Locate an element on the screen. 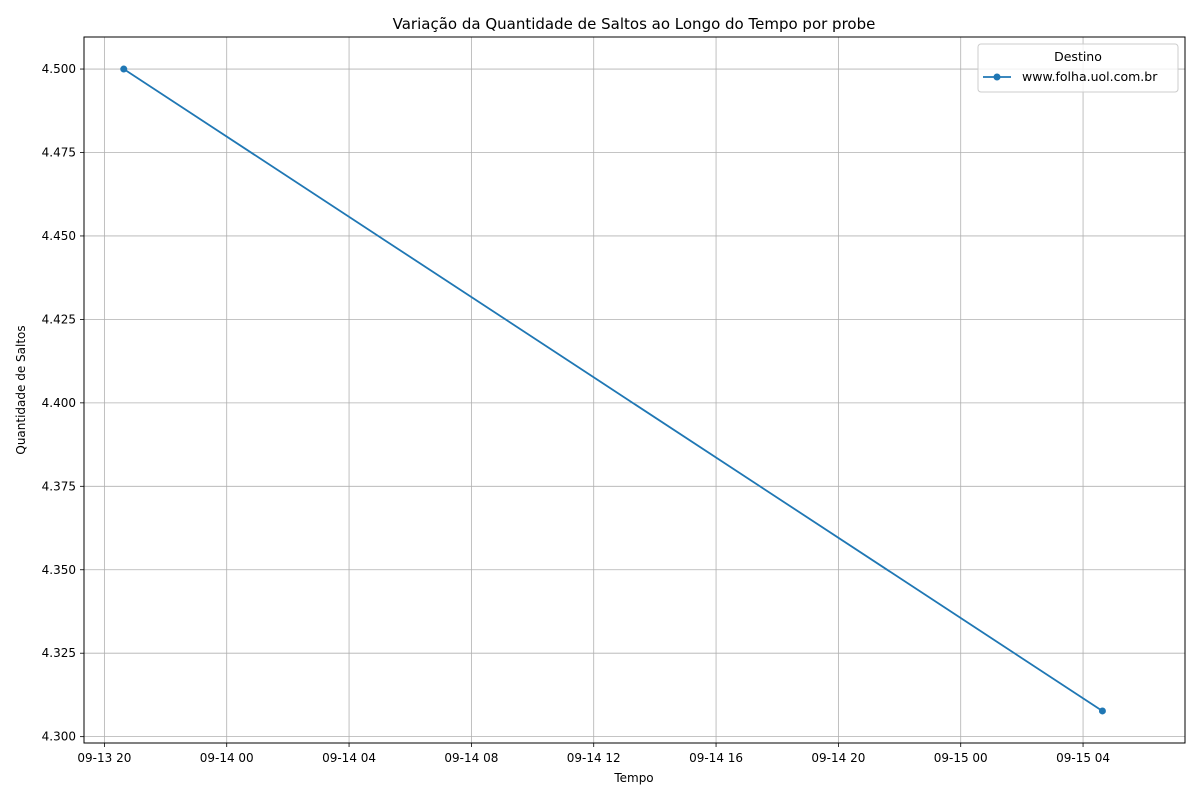 Image resolution: width=1200 pixels, height=800 pixels. y-tick-label: 4.450 is located at coordinates (59, 236).